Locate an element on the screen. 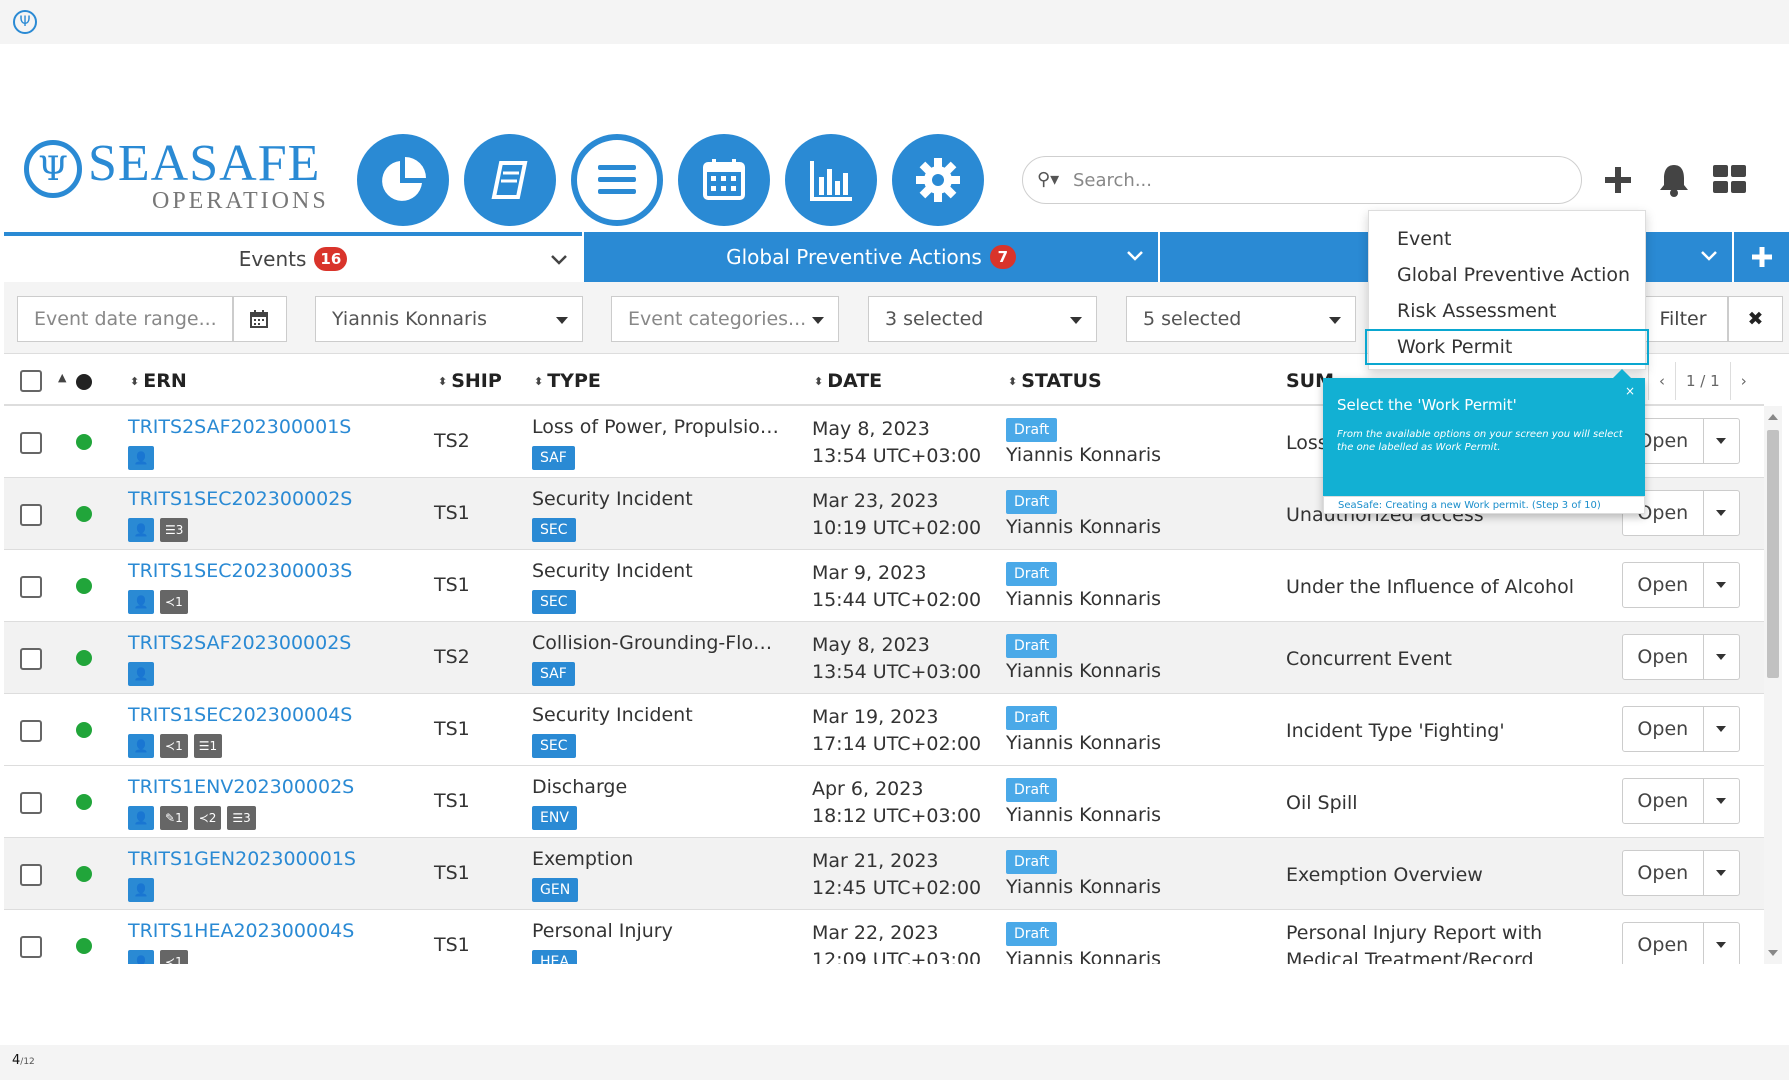 The height and width of the screenshot is (1080, 1789). search-input is located at coordinates (1313, 180).